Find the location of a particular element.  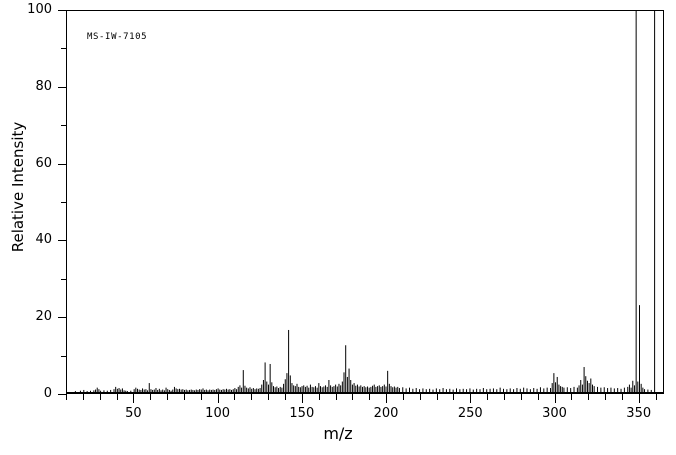

x-tick-label: 350 is located at coordinates (639, 413).